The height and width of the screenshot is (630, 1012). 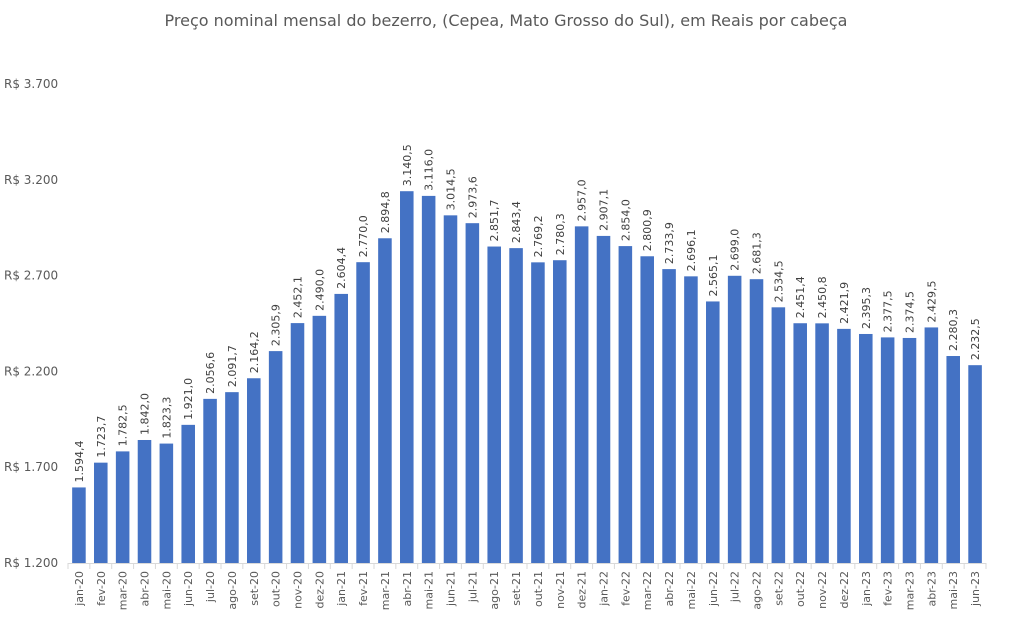 I want to click on x-tick-label: mai-21, so click(x=429, y=590).